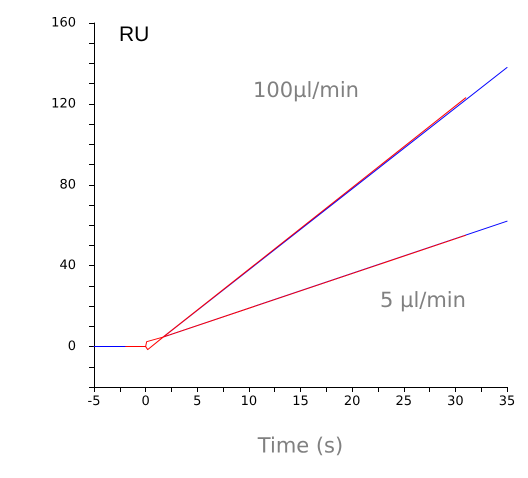 The image size is (528, 478). What do you see at coordinates (63, 23) in the screenshot?
I see `y-tick-label: 160` at bounding box center [63, 23].